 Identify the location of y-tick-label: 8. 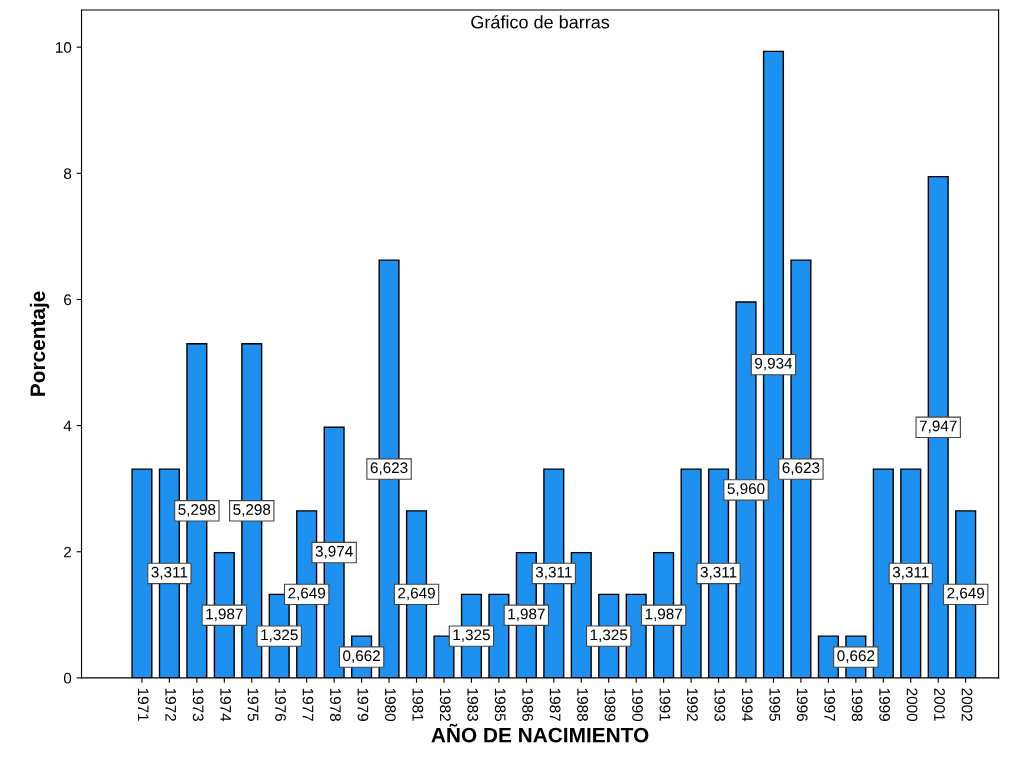
(67, 174).